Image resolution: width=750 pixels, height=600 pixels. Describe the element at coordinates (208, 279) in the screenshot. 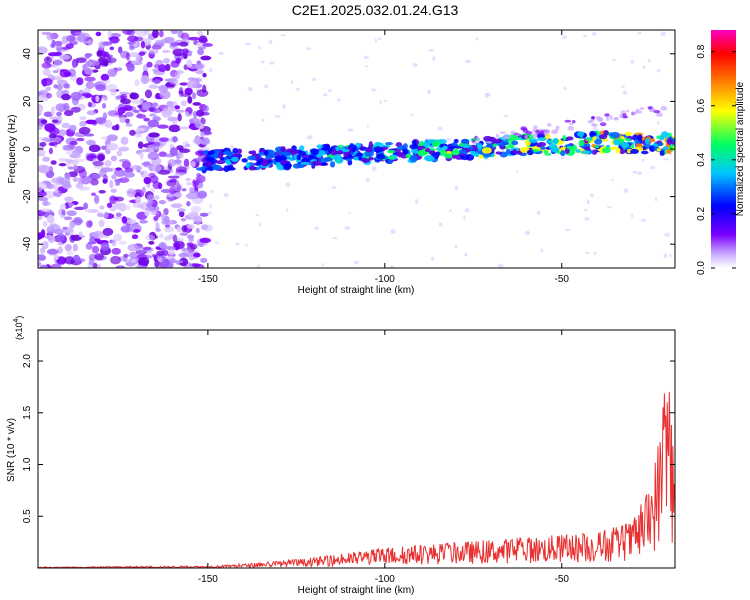

I see `spectrogram-x-tick-label: -150` at that location.